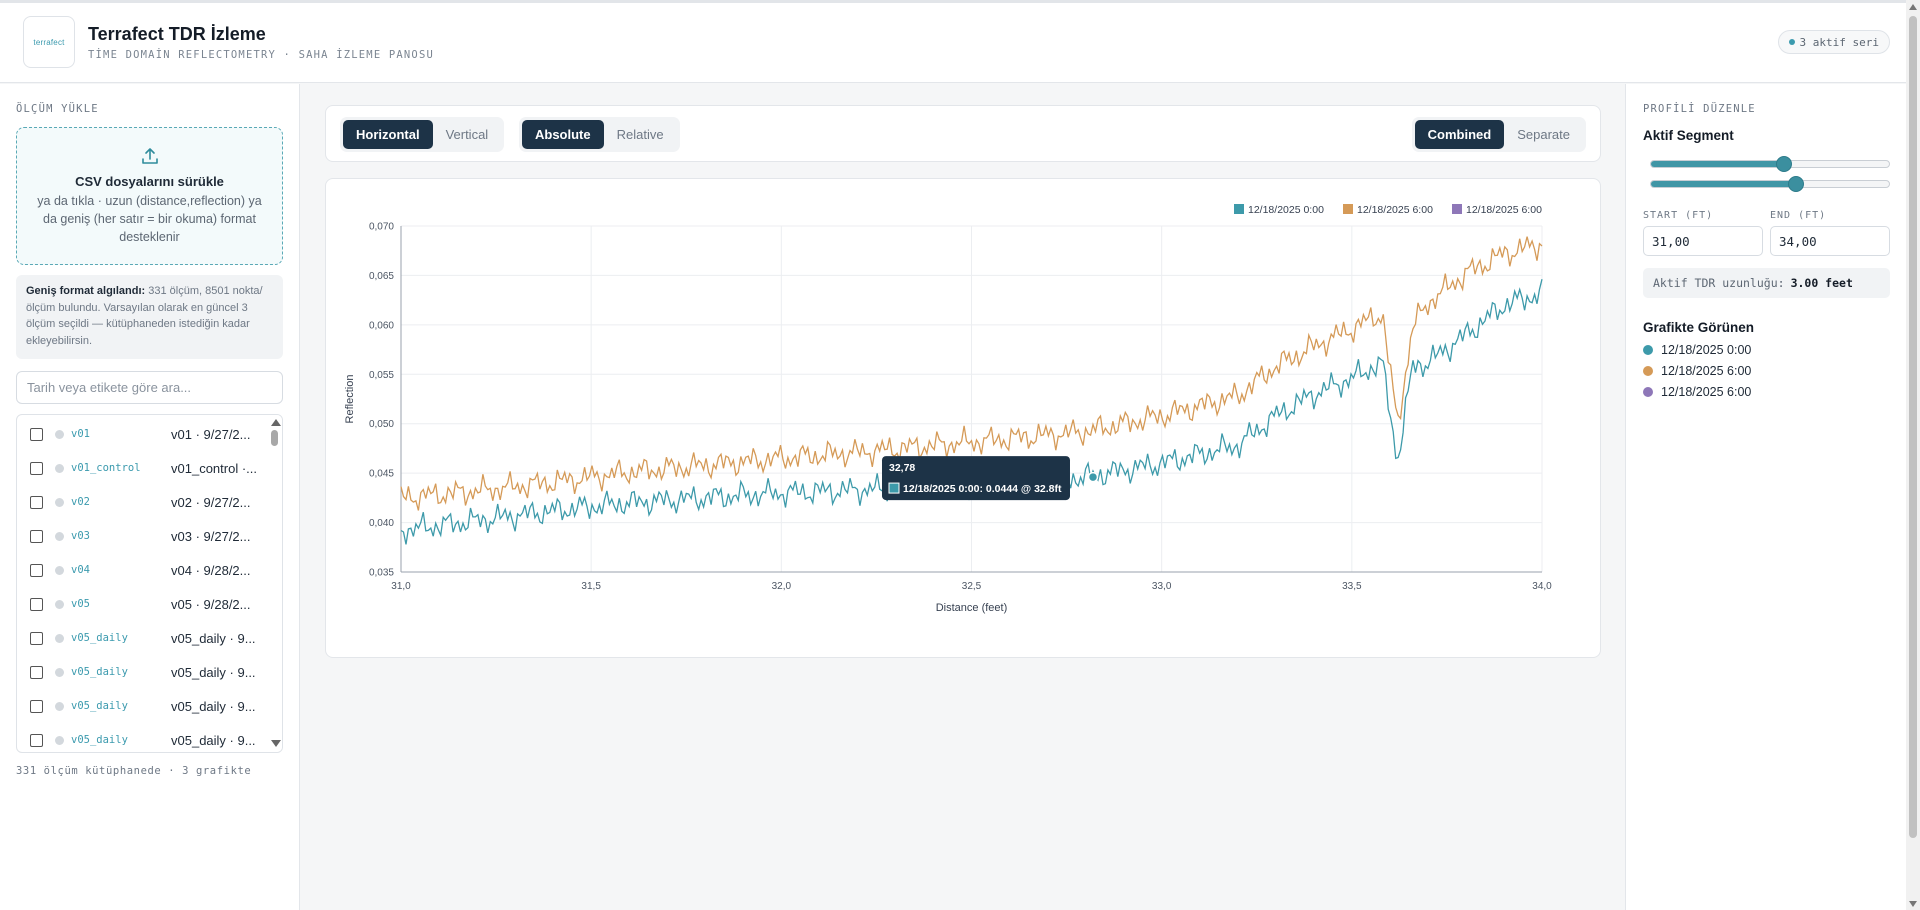  What do you see at coordinates (1352, 586) in the screenshot?
I see `x-tick-label: 33,5` at bounding box center [1352, 586].